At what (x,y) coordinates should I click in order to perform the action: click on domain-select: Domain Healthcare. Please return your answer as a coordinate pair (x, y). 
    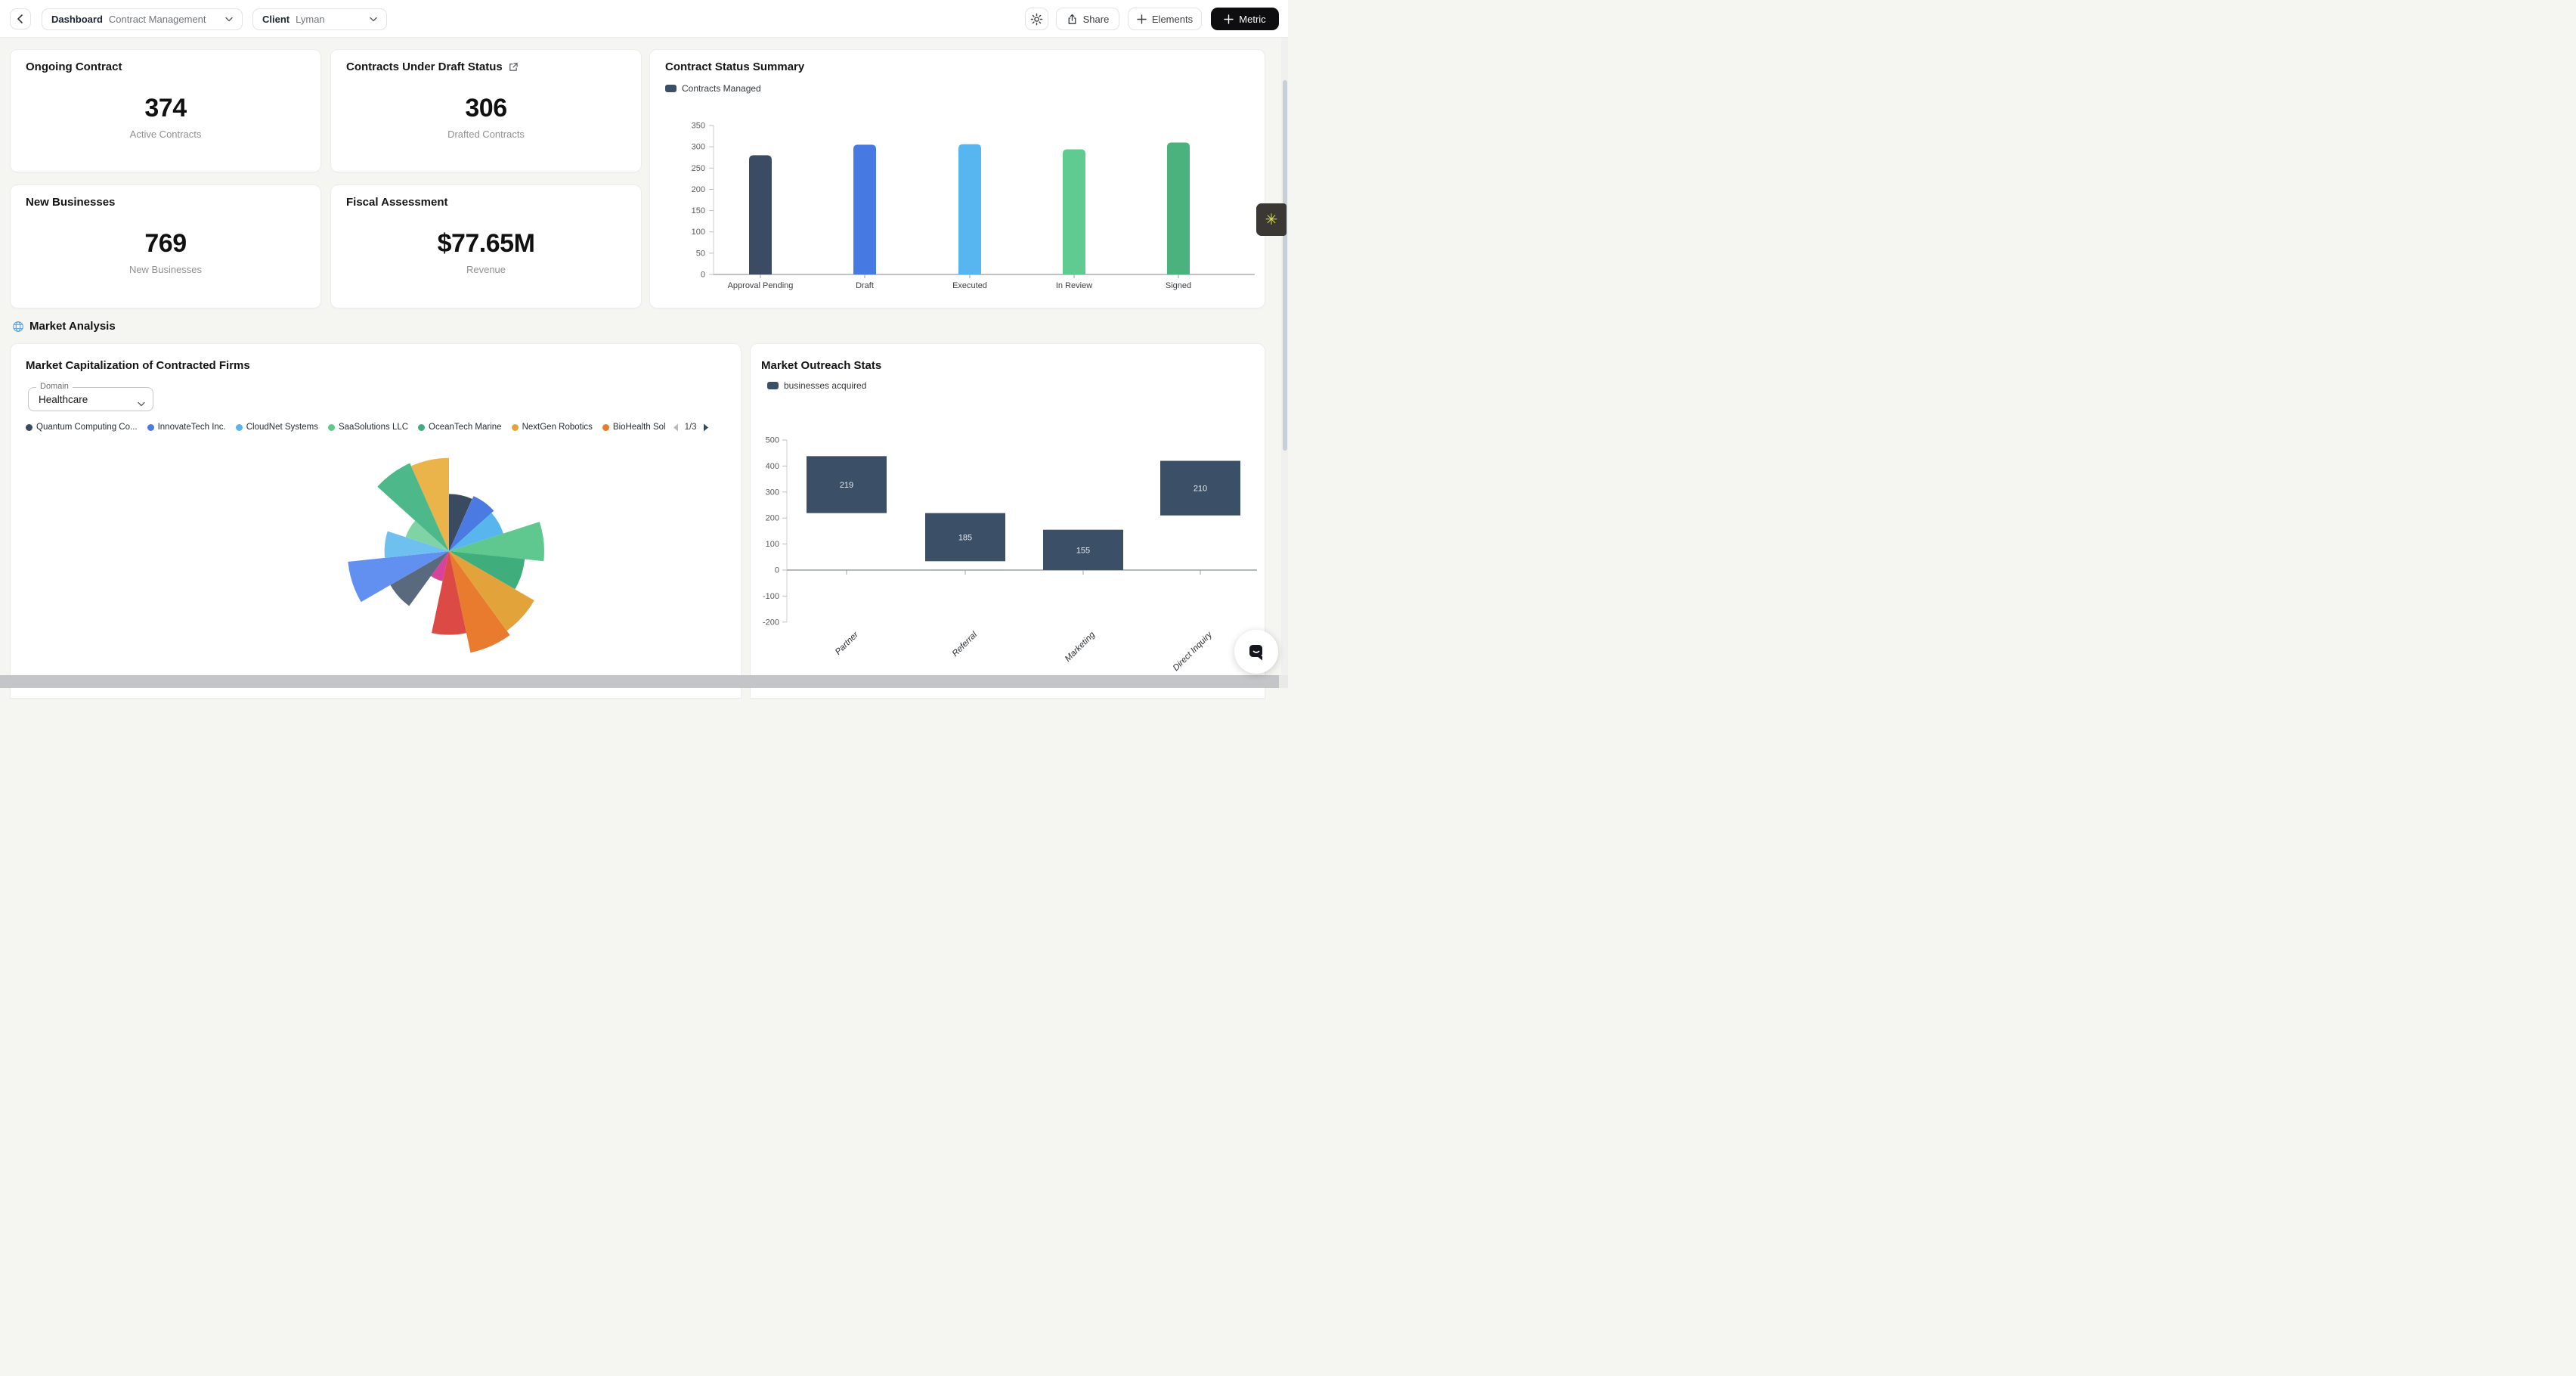
    Looking at the image, I should click on (90, 396).